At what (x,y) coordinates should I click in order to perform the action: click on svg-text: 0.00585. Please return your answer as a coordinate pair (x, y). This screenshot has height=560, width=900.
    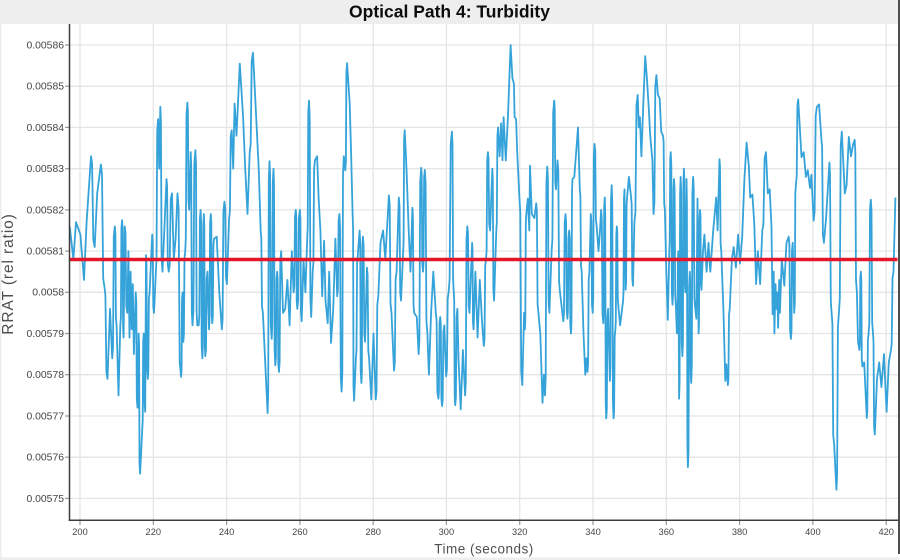
    Looking at the image, I should click on (45, 87).